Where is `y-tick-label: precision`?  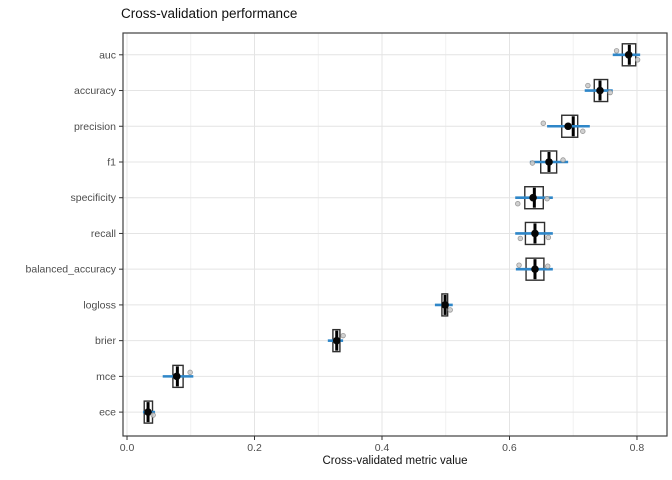
y-tick-label: precision is located at coordinates (95, 127).